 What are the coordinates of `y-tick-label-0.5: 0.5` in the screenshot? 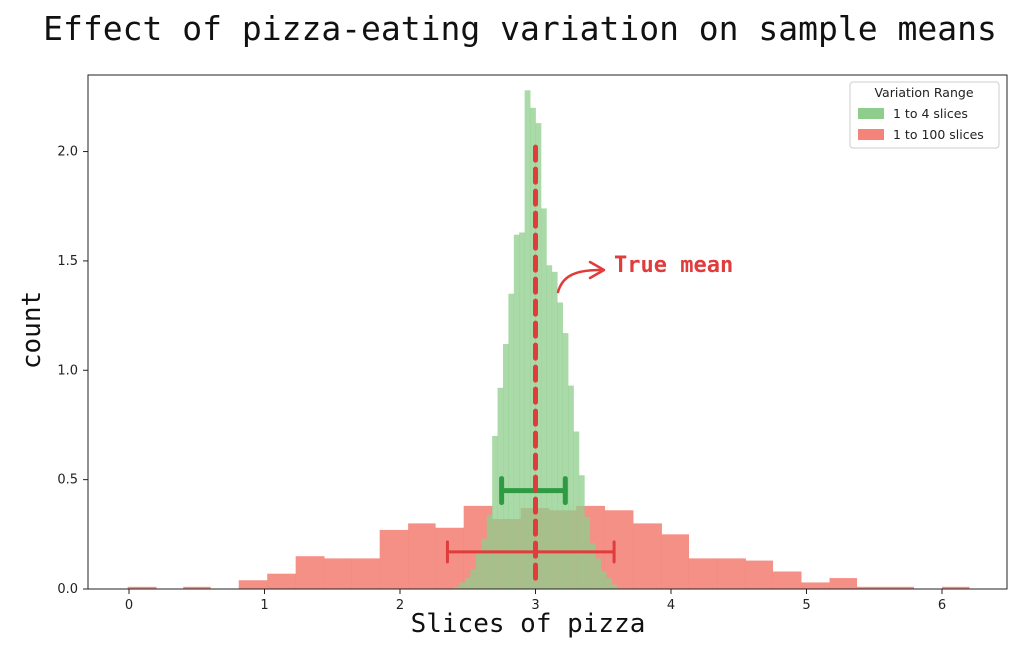 It's located at (67, 480).